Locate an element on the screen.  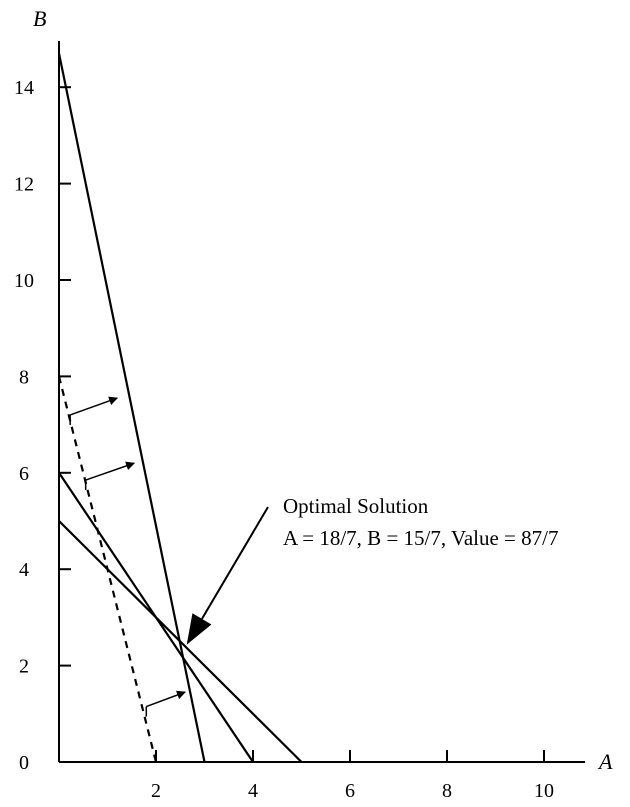
x-tick-label: 10 is located at coordinates (544, 791).